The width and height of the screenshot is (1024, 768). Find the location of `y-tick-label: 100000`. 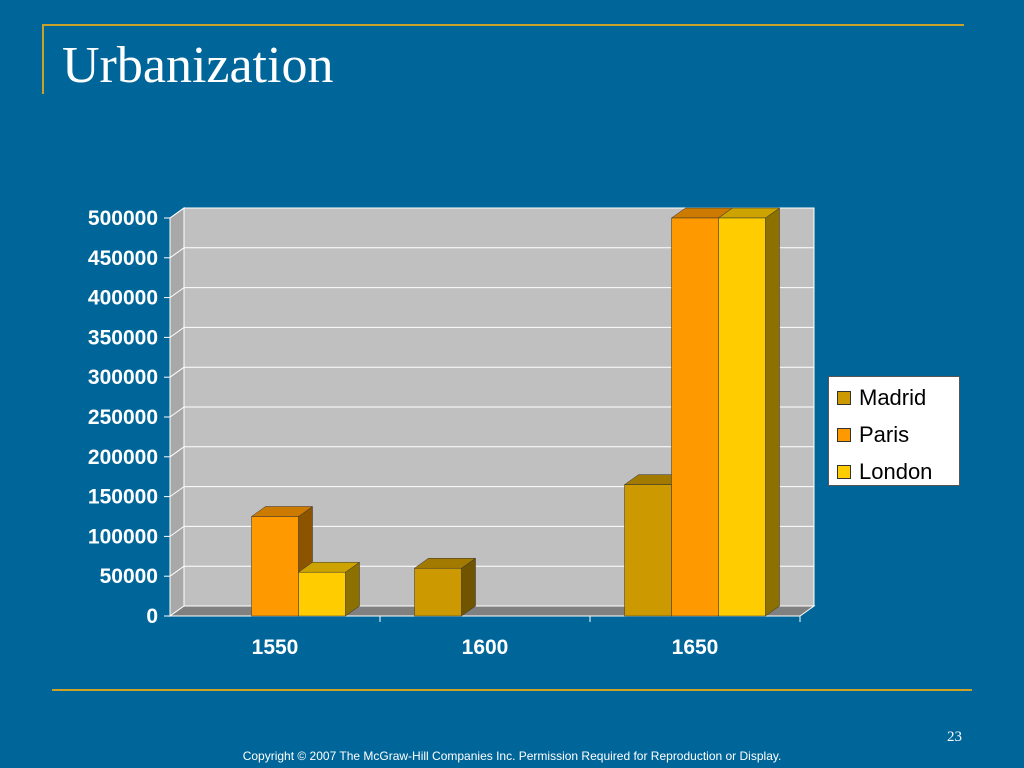

y-tick-label: 100000 is located at coordinates (123, 536).